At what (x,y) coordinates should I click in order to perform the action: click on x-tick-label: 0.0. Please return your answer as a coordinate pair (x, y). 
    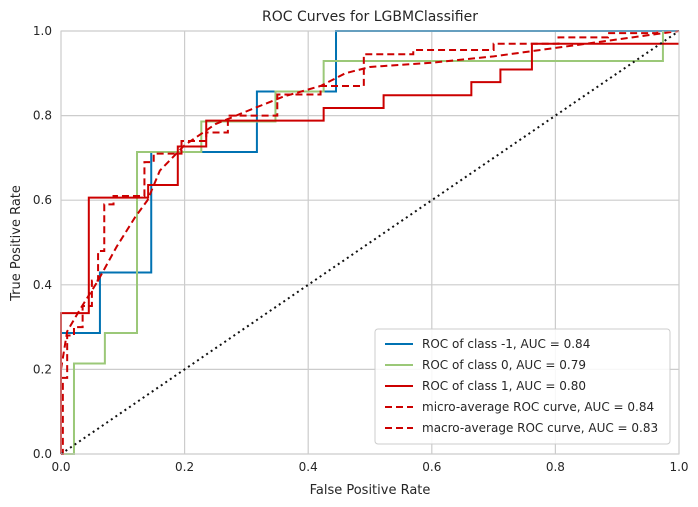
    Looking at the image, I should click on (60, 467).